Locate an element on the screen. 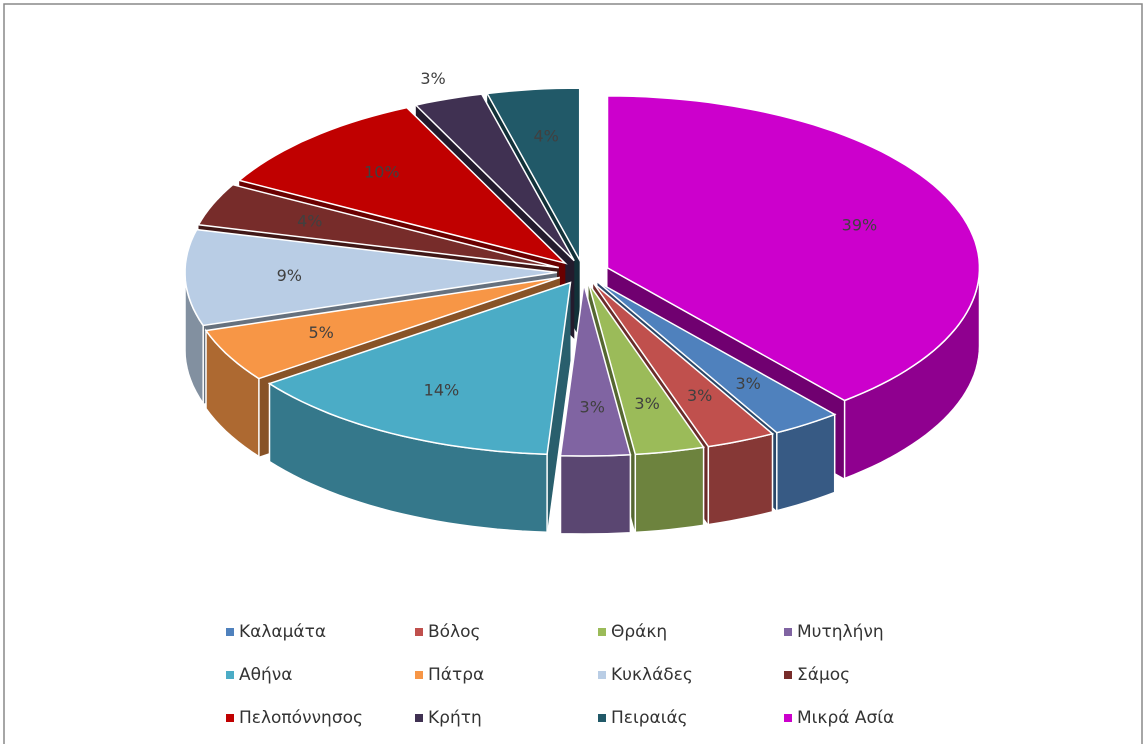 The width and height of the screenshot is (1148, 744). legend-label: Μυτηλήνη is located at coordinates (840, 632).